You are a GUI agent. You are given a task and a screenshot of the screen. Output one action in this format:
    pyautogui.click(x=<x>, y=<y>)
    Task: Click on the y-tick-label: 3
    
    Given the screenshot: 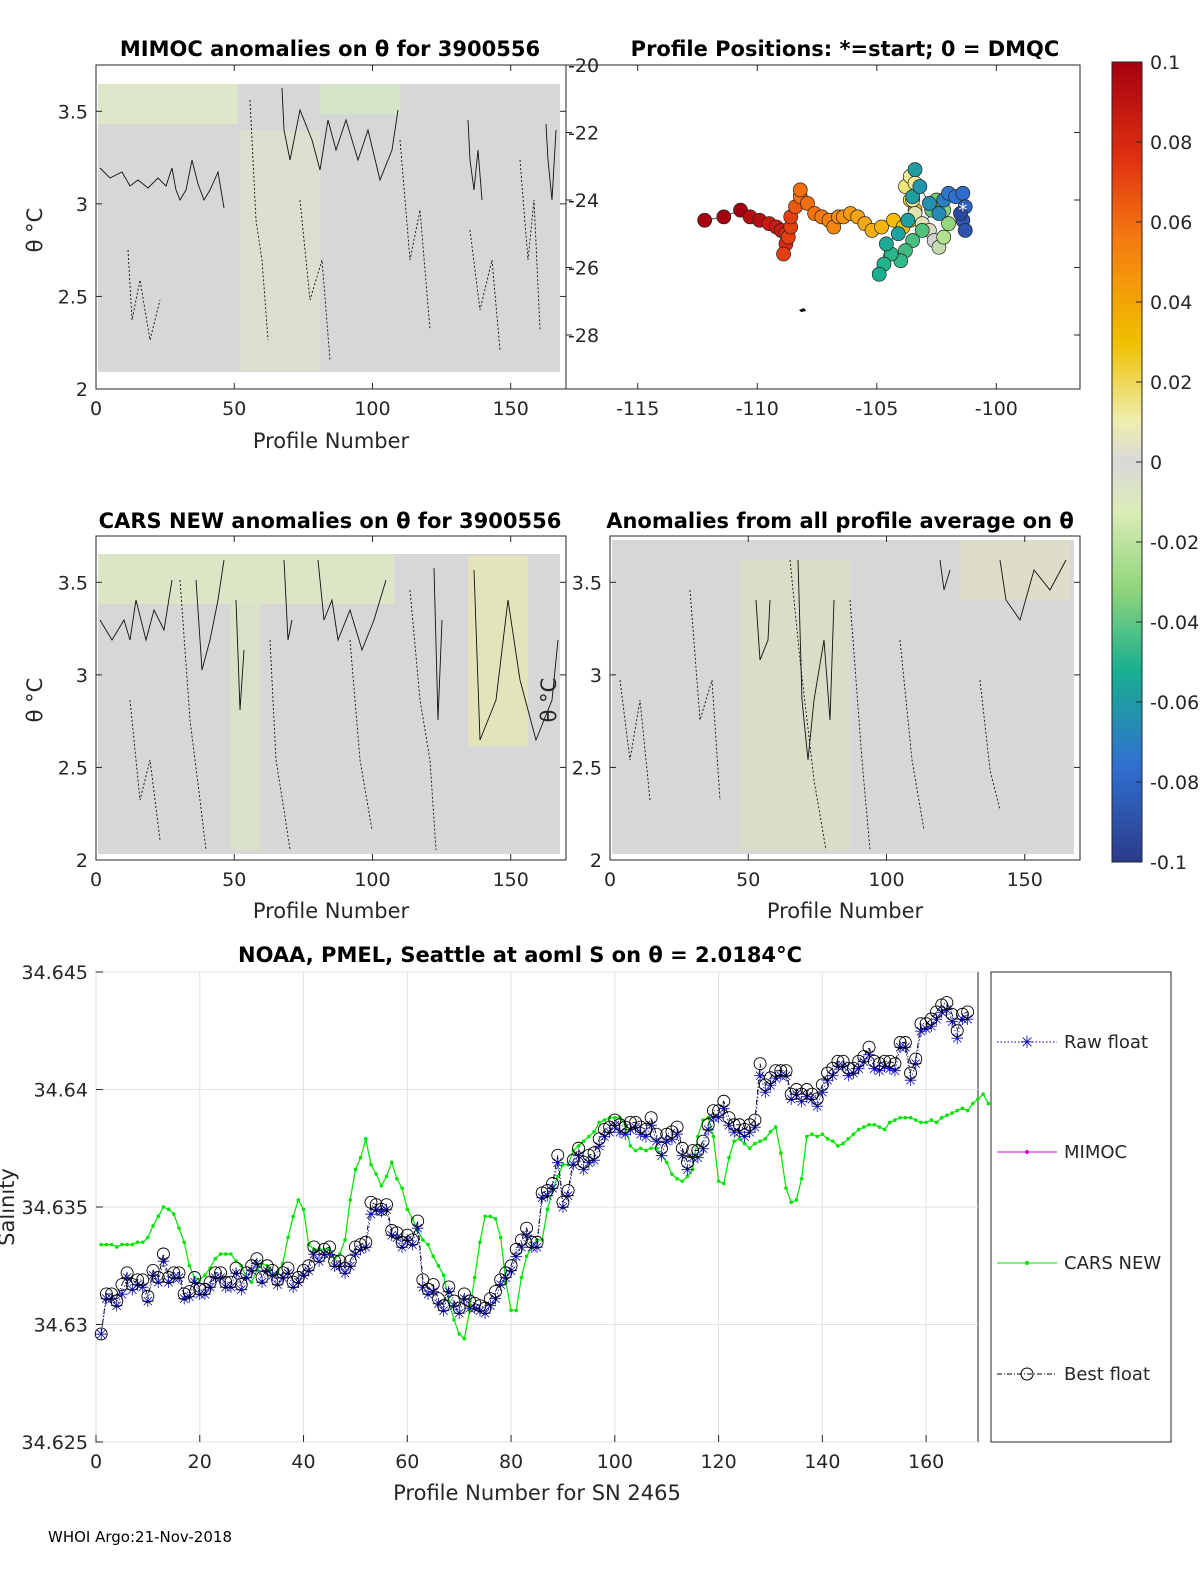 What is the action you would take?
    pyautogui.click(x=596, y=676)
    